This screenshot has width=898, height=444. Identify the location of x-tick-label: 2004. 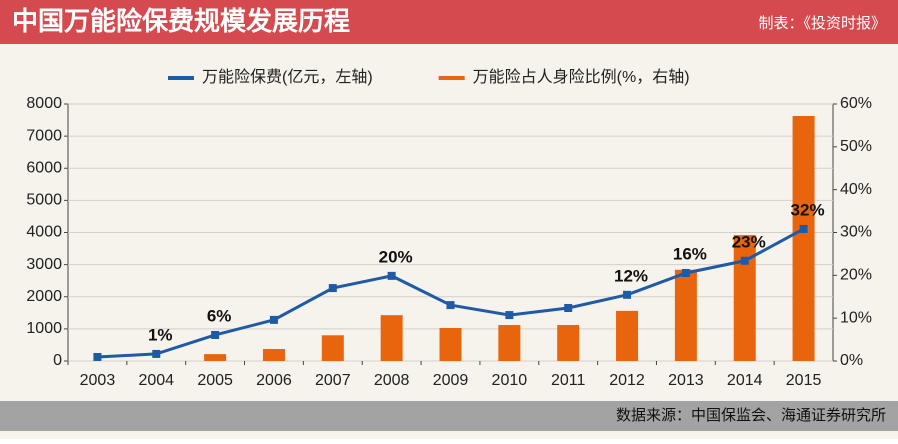
(156, 380).